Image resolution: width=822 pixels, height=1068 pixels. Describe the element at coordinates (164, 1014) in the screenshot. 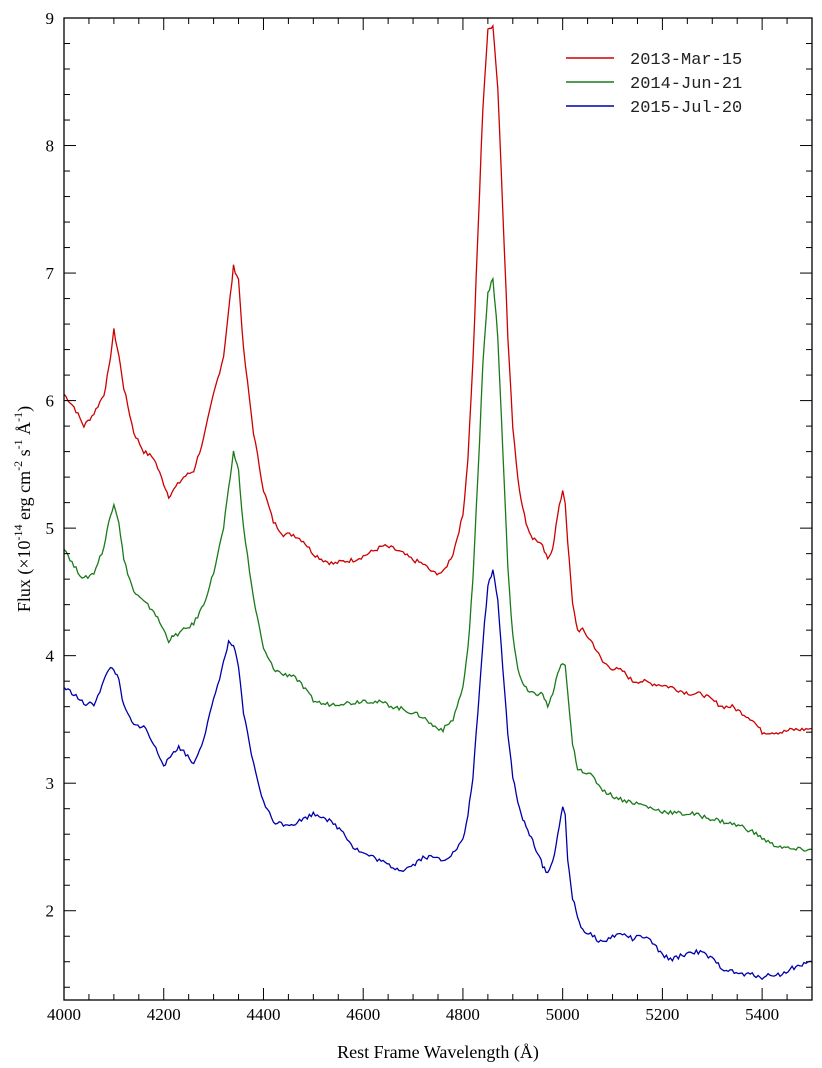

I see `x-tick-label: 4200` at that location.